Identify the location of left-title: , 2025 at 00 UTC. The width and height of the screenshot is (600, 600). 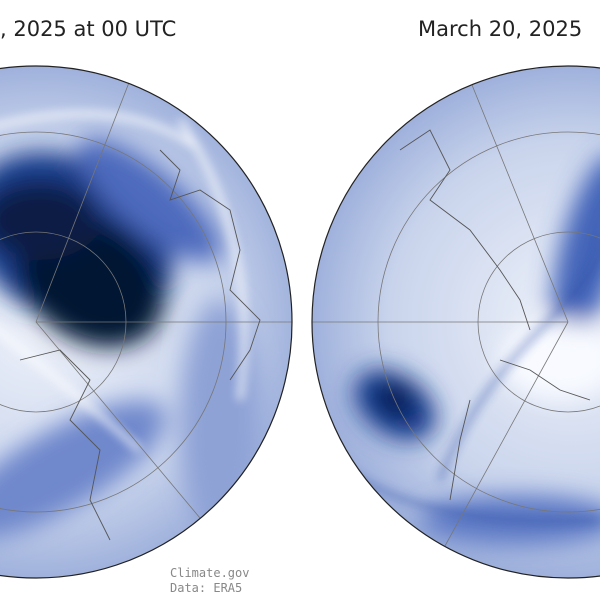
(88, 29).